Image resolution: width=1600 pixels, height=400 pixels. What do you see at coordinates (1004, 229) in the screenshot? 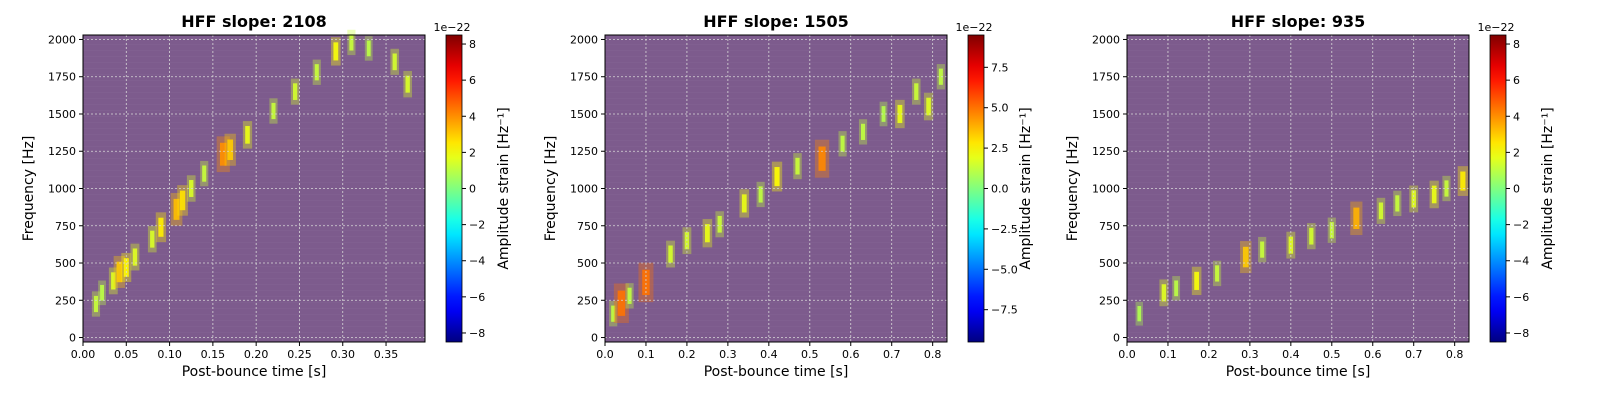
I see `colorbar-tick-label: −2.5` at bounding box center [1004, 229].